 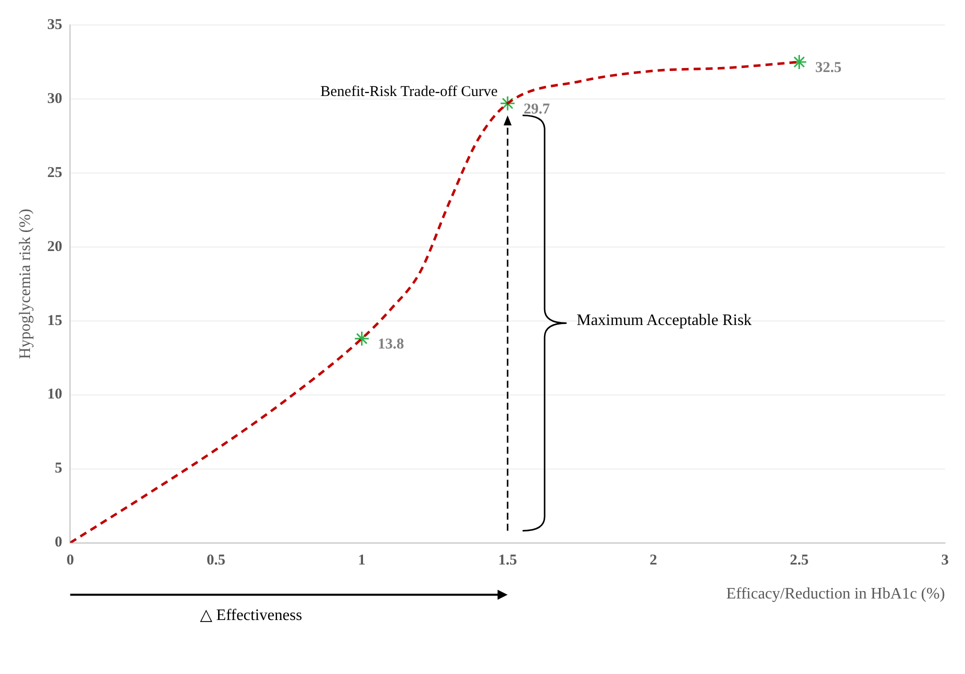 I want to click on x-tick-label: 2, so click(x=654, y=560).